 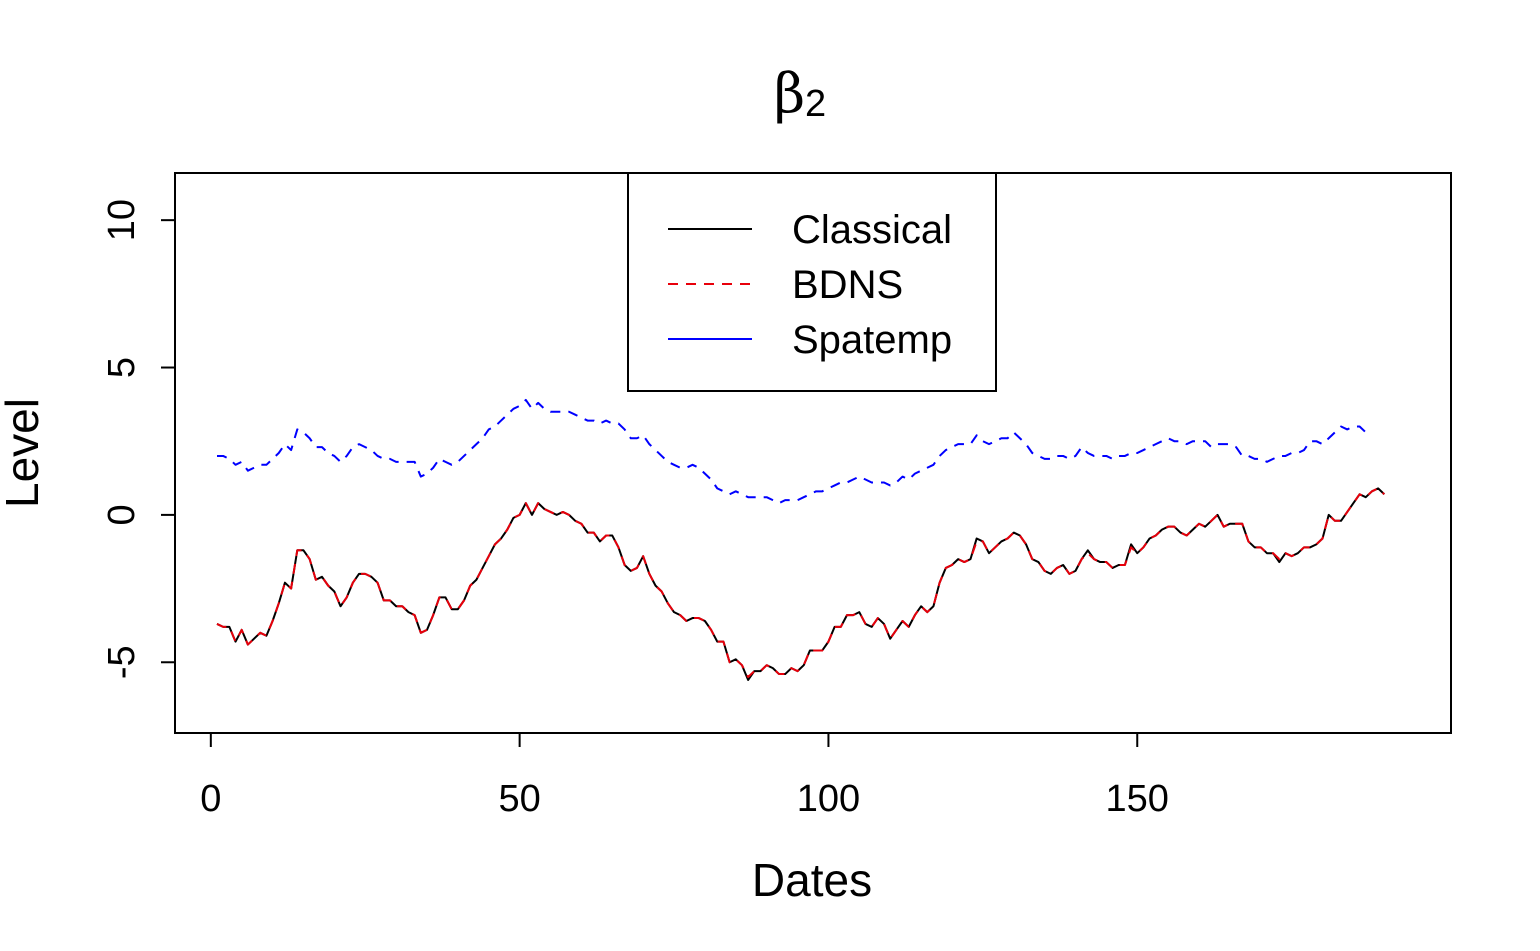 I want to click on chart-title: β2, so click(x=800, y=93).